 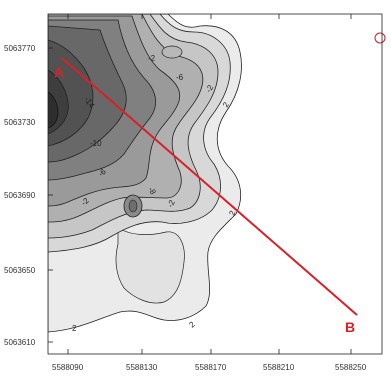 I want to click on y-tick-label: 5063690, so click(x=20, y=195).